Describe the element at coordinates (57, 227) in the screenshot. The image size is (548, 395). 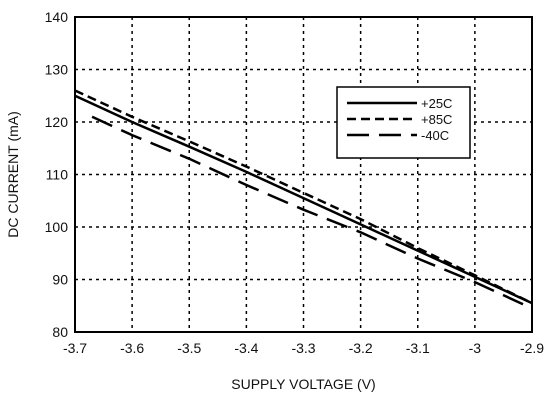
I see `y-tick-label: 100` at that location.